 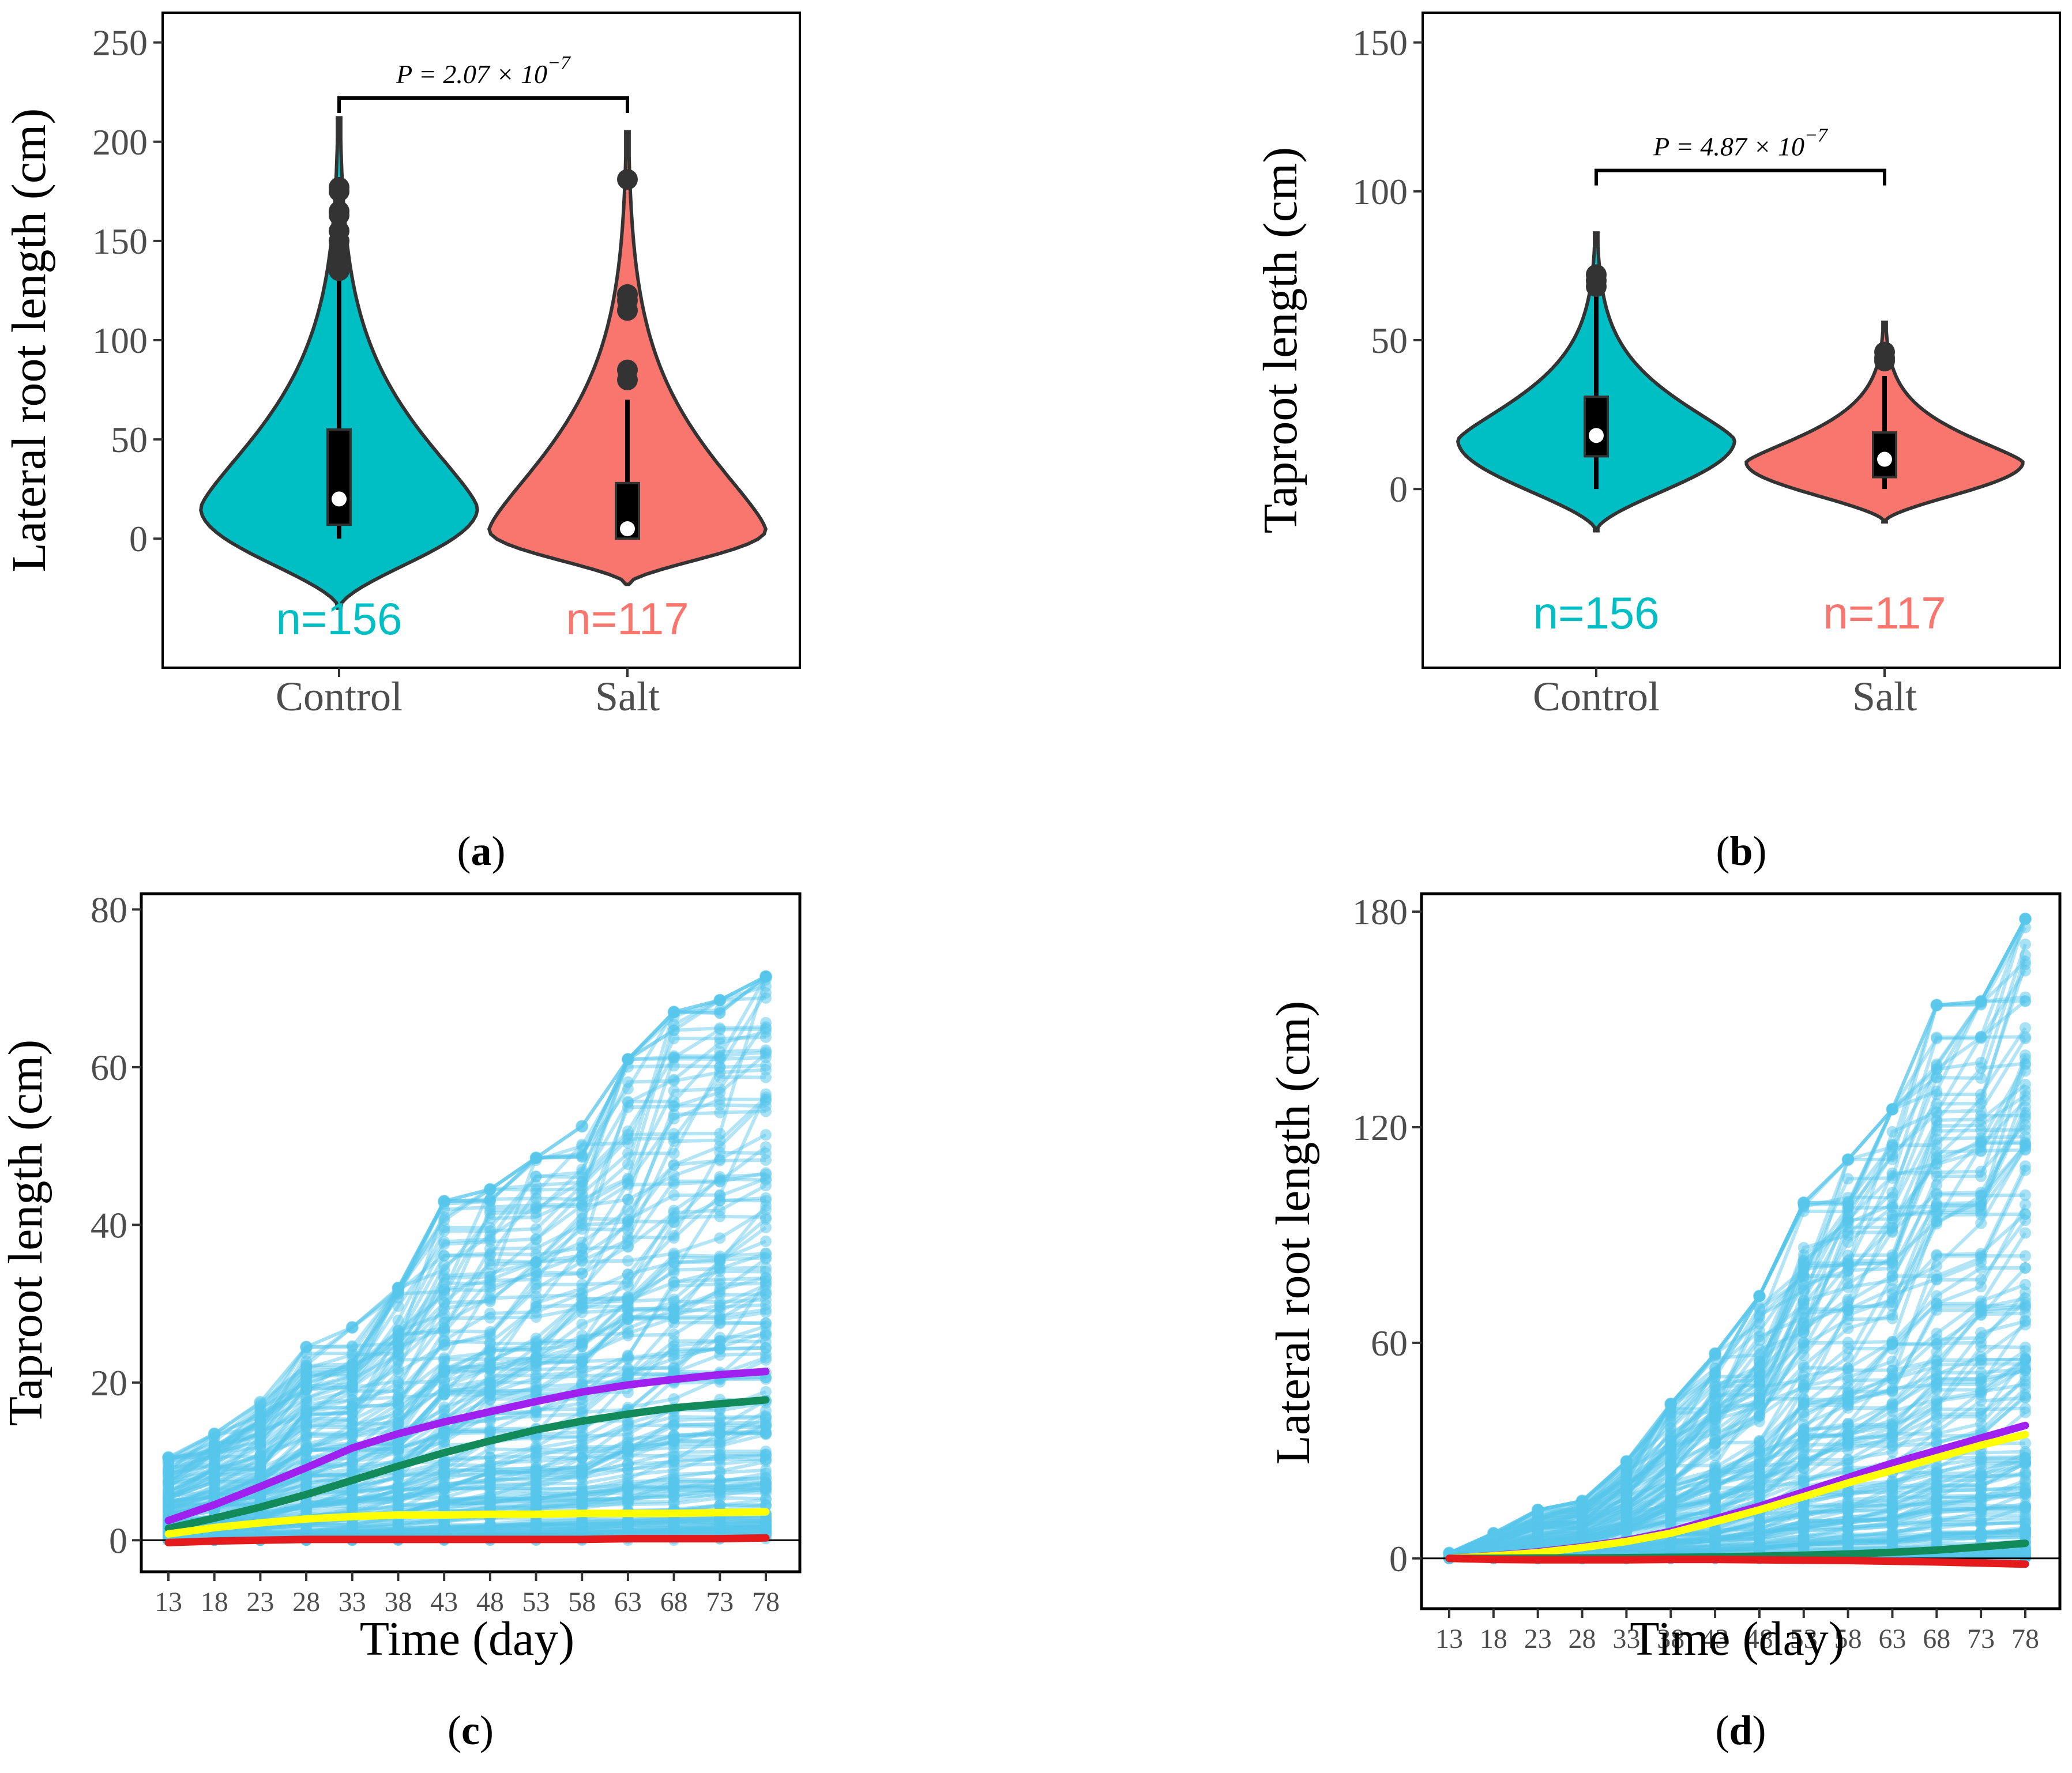 I want to click on y-tick-label: 120, so click(x=1380, y=1127).